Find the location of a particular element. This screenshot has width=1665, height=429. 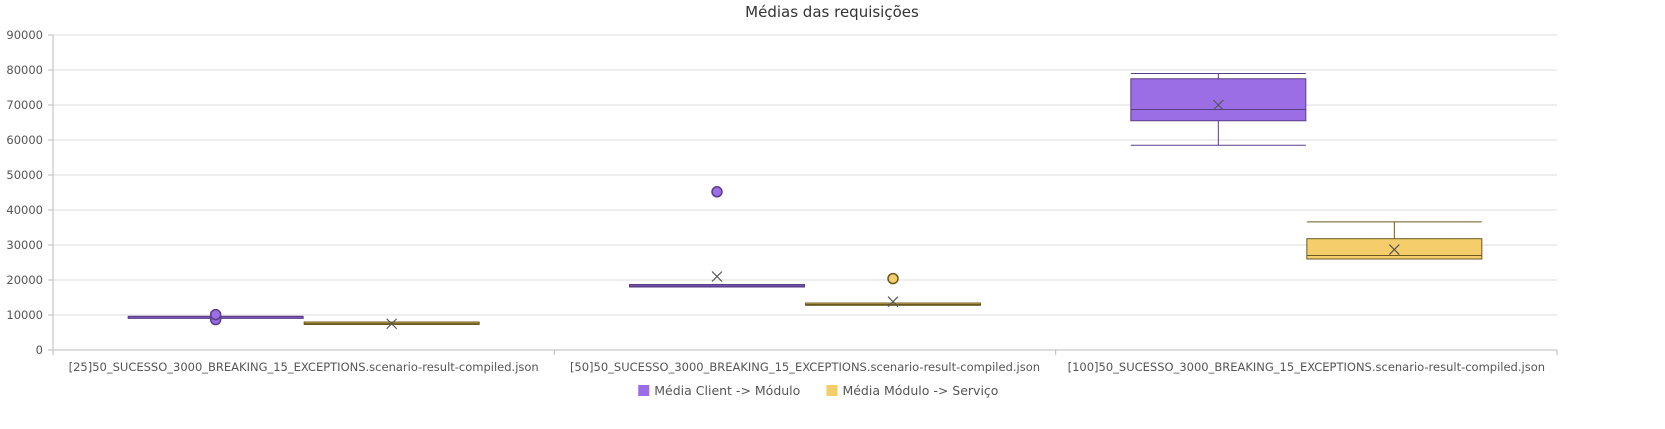

y-tick-label: 50000 is located at coordinates (24, 175).